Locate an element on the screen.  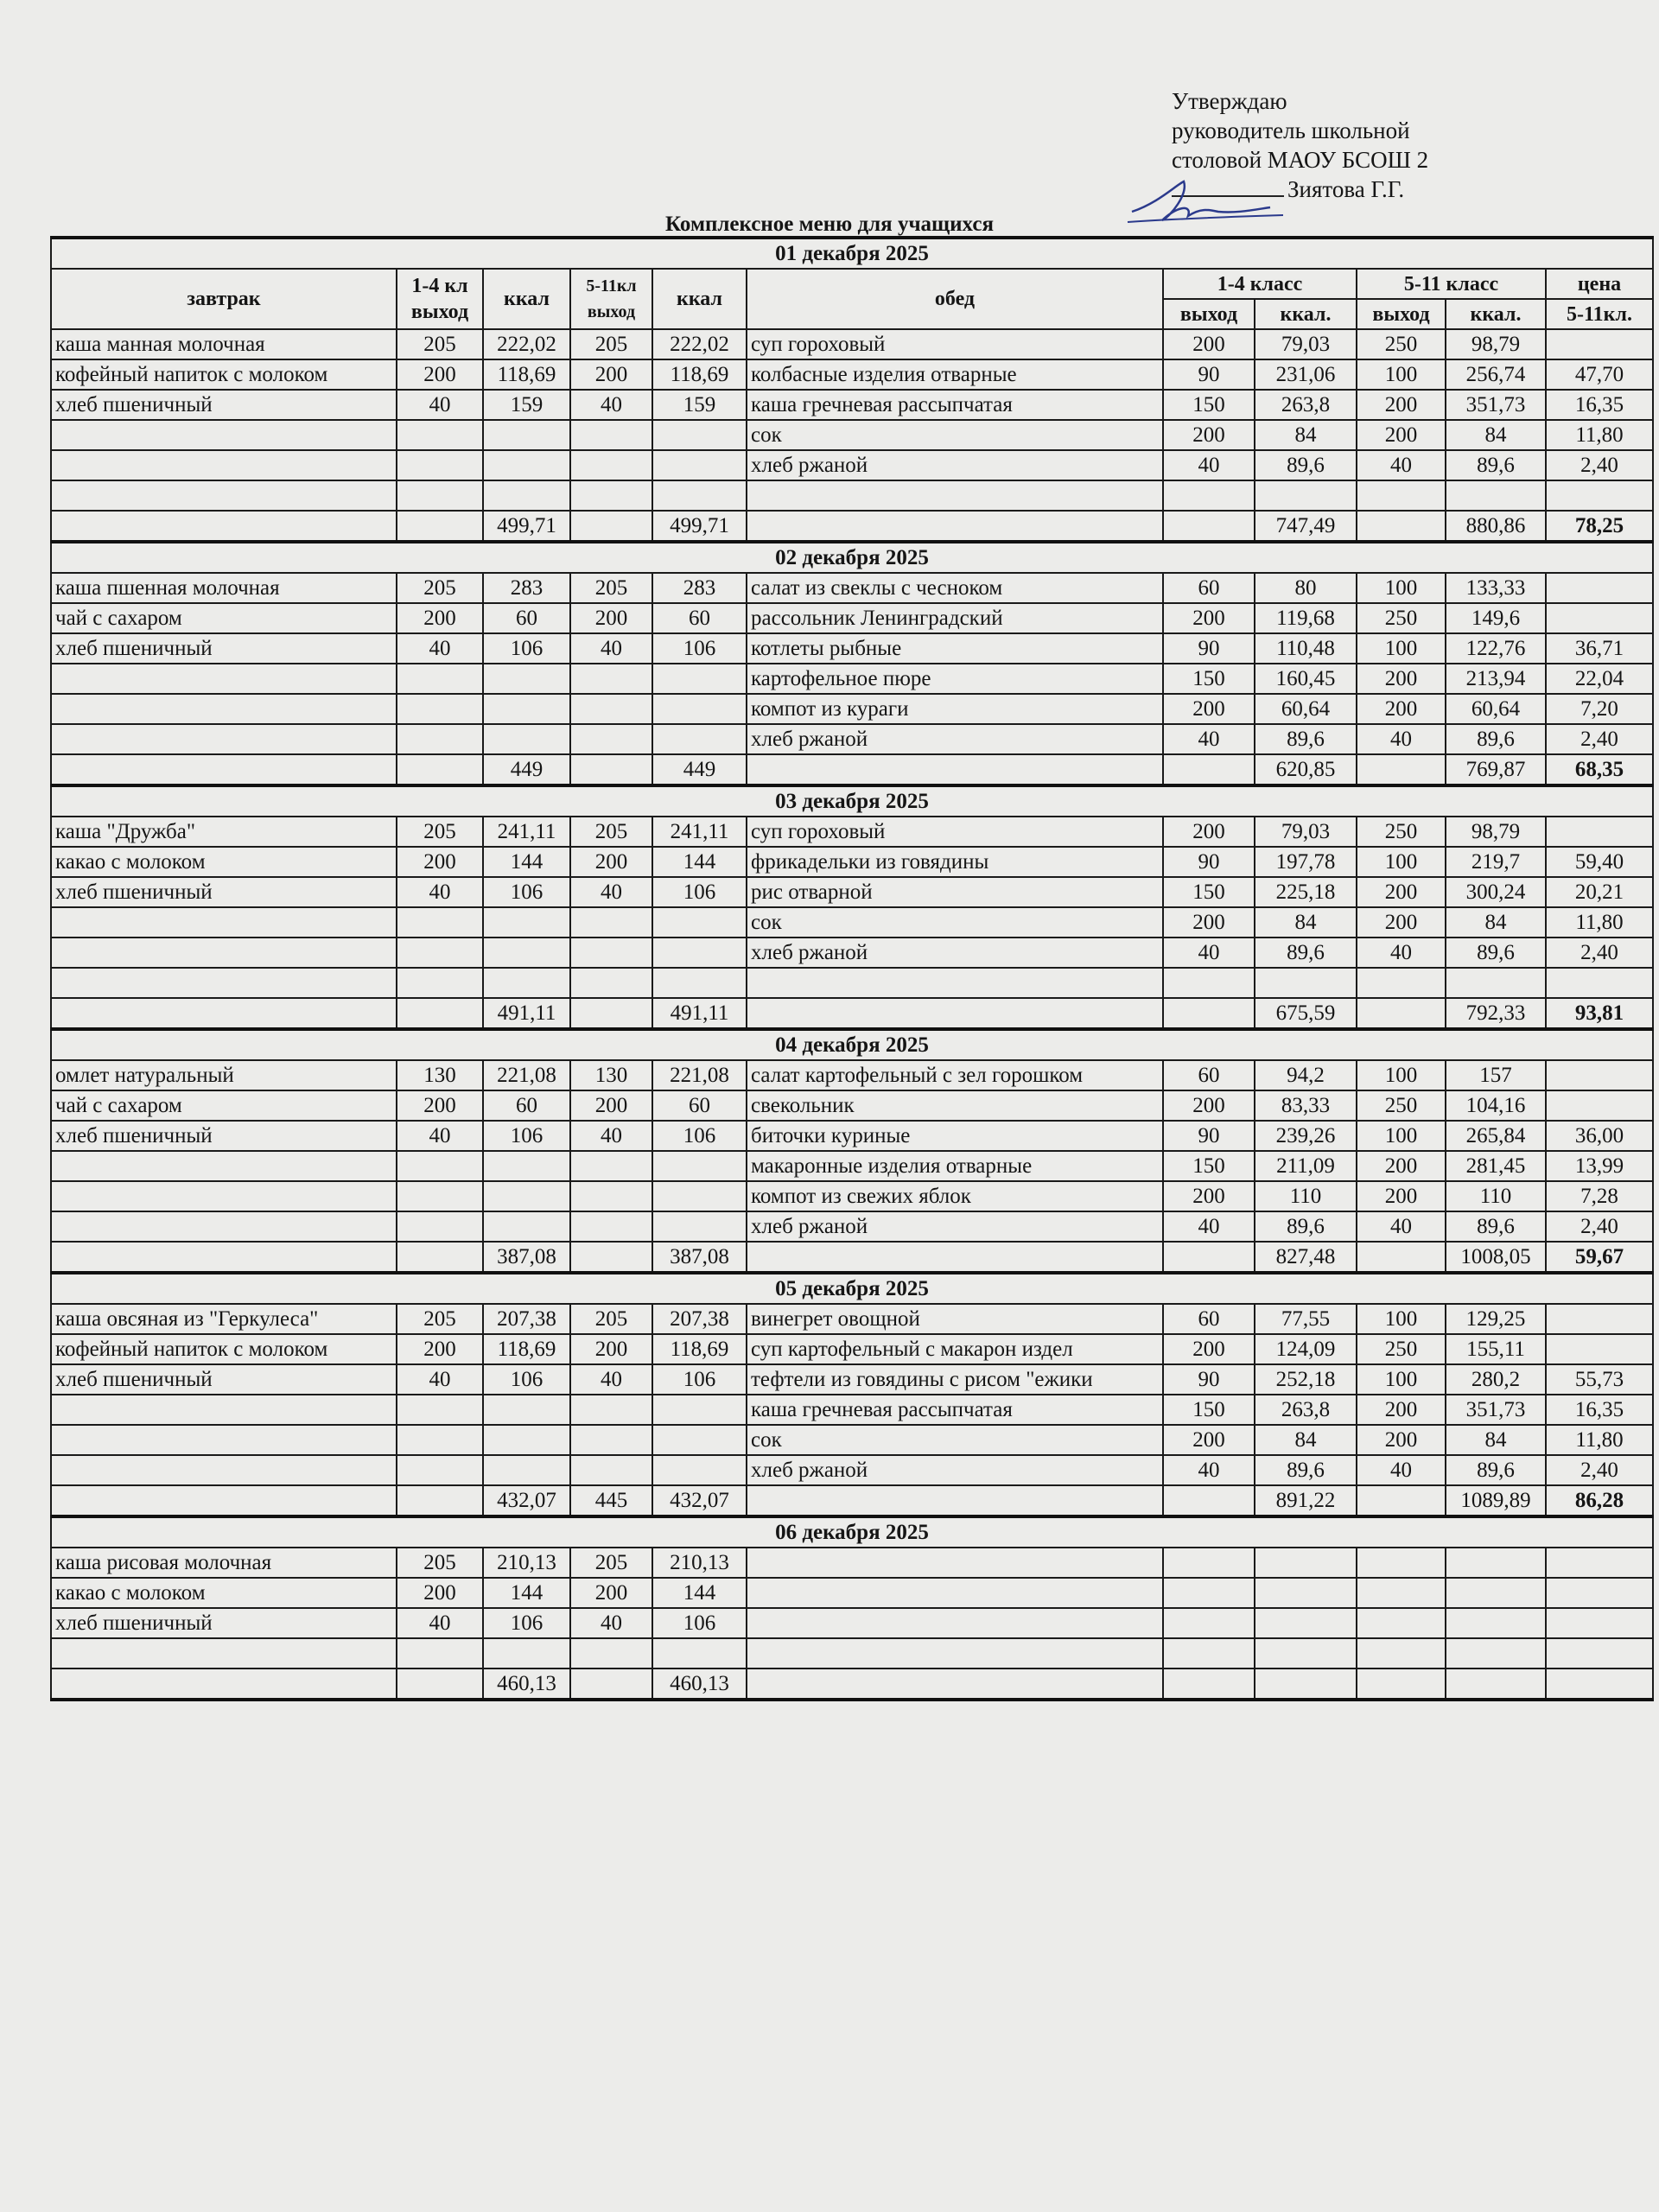
breakfast-out511: 205 is located at coordinates (611, 832).